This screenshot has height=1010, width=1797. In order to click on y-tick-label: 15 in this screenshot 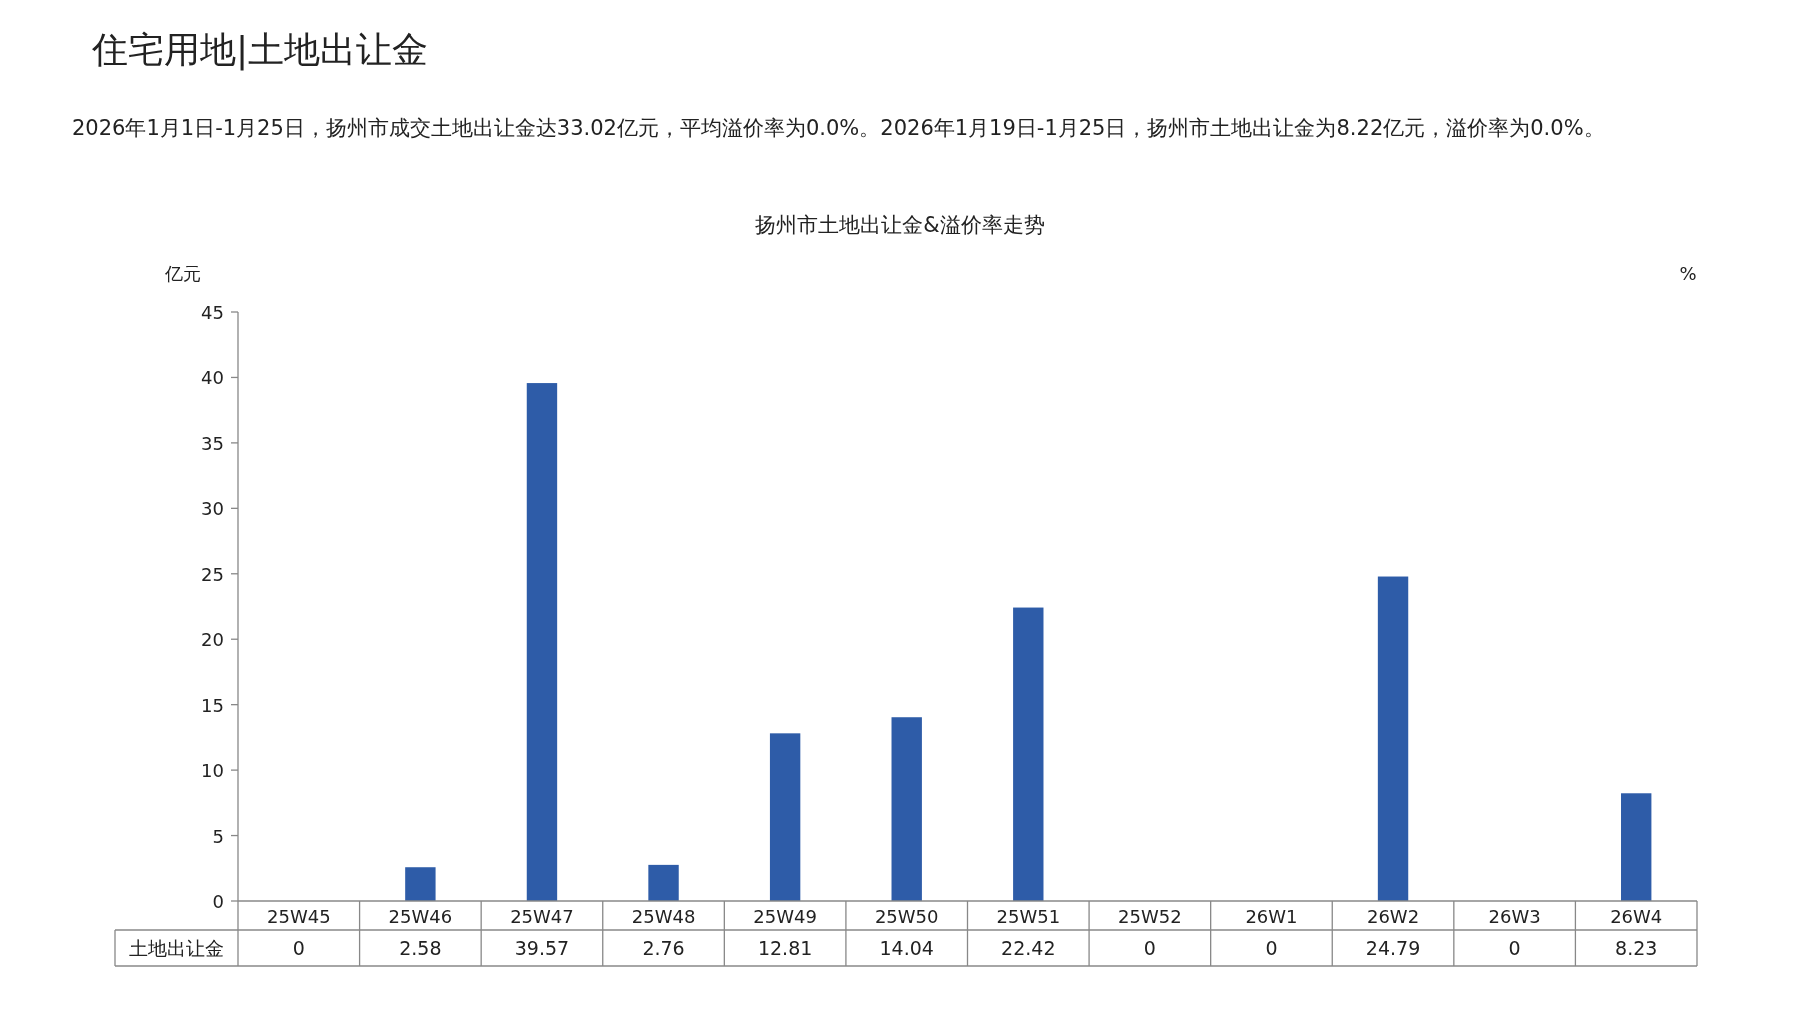, I will do `click(212, 705)`.